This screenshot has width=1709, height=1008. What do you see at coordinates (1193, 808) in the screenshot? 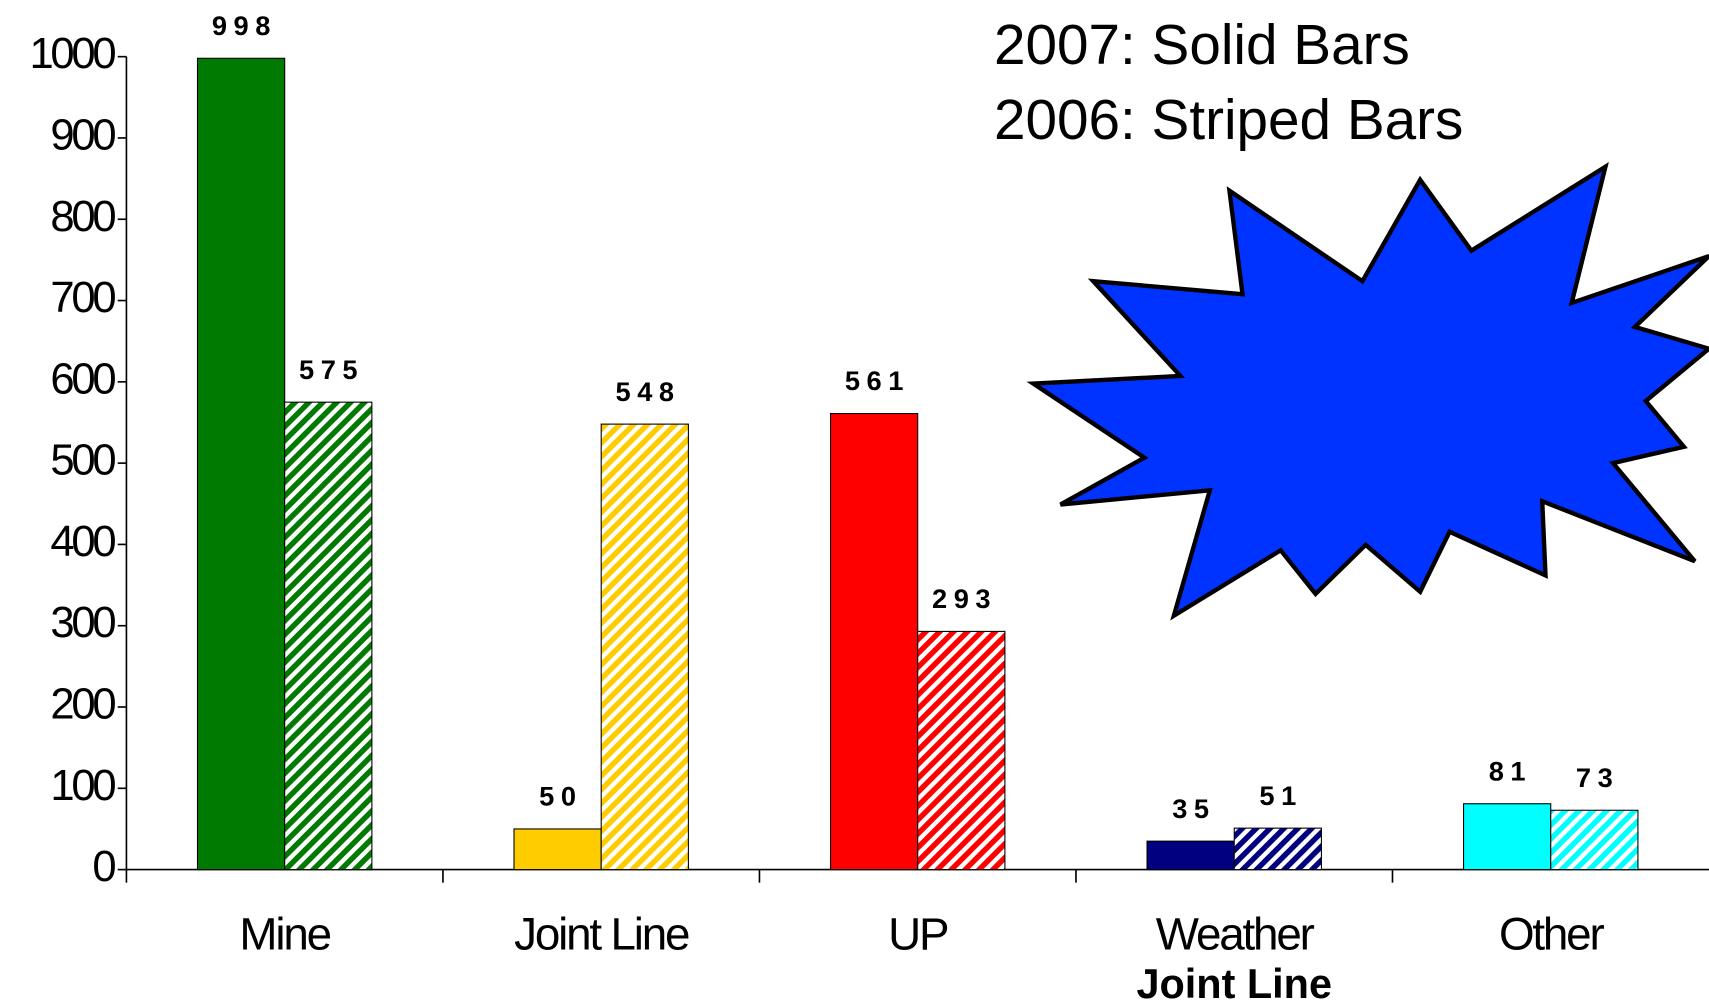
I see `value-label: 35` at bounding box center [1193, 808].